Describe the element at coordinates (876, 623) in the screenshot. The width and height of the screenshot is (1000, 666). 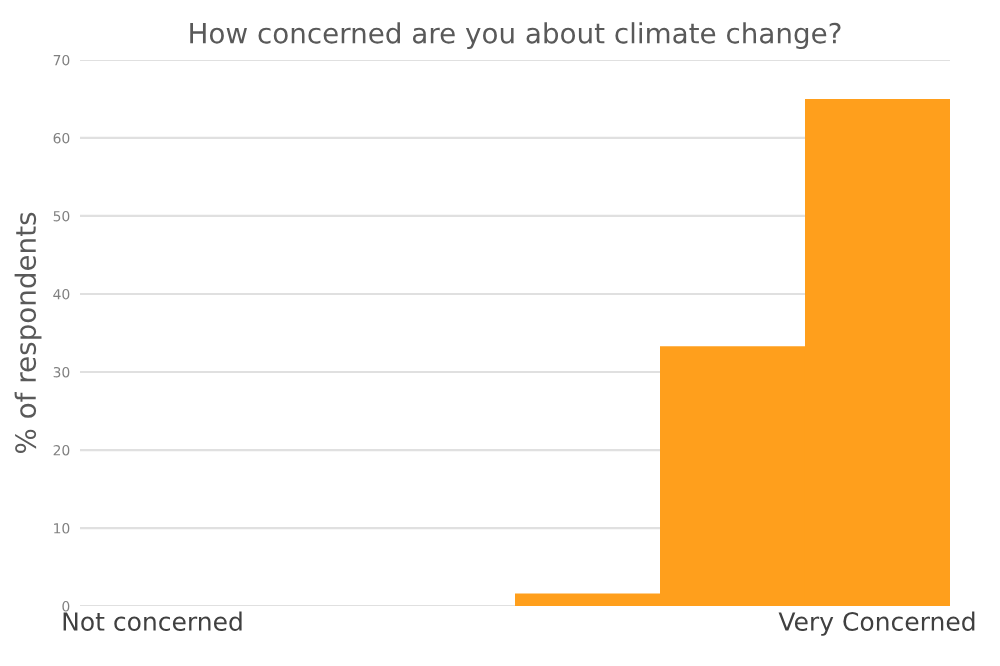
I see `x-tick-label: Very Concerned` at that location.